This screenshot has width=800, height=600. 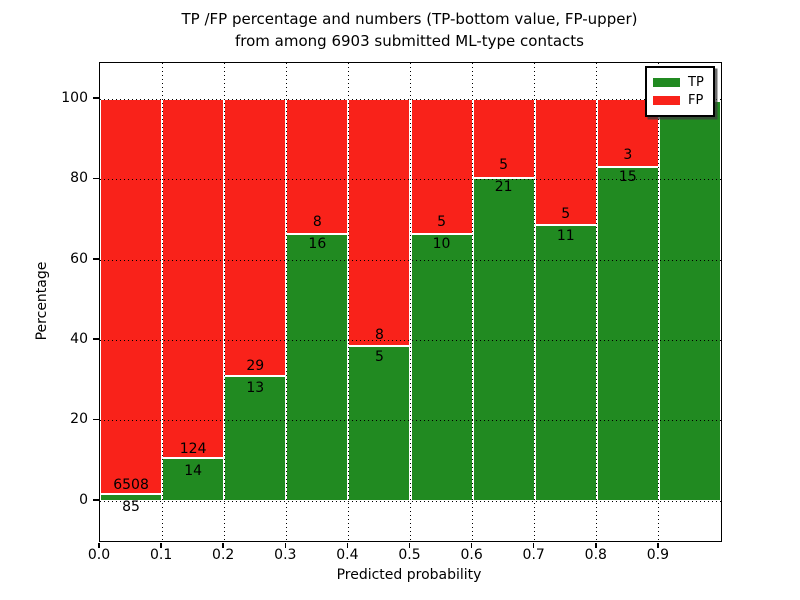 I want to click on x-tick-label: 0.9, so click(x=658, y=555).